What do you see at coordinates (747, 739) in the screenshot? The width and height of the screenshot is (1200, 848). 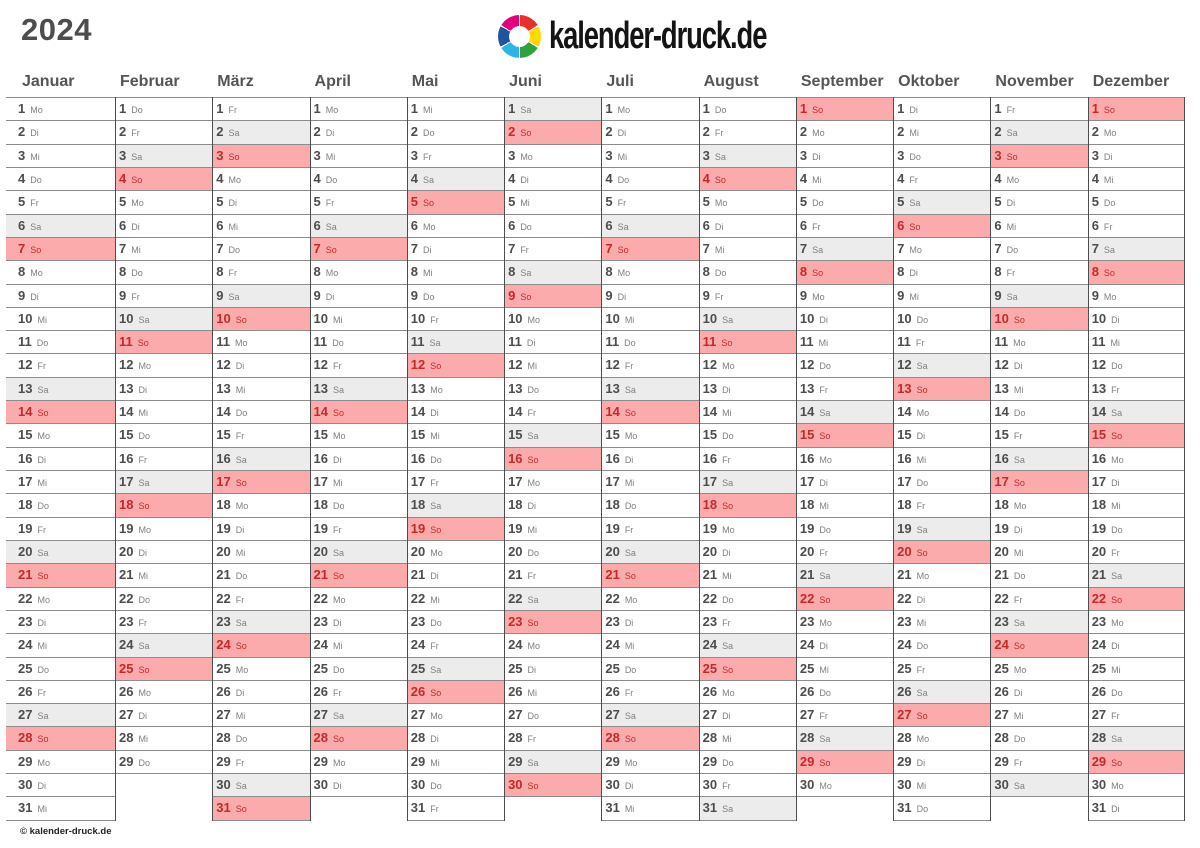 I see `day-cell: 28 Mi` at bounding box center [747, 739].